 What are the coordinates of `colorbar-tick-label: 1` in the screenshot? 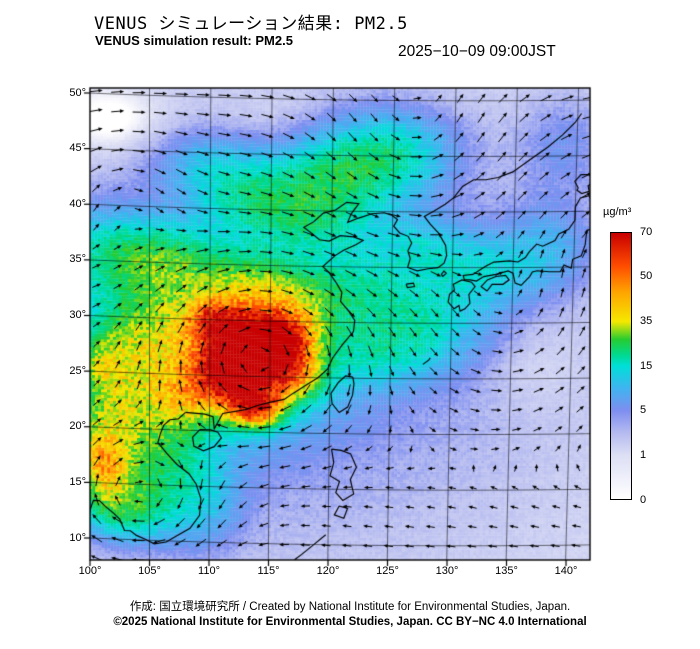 It's located at (643, 454).